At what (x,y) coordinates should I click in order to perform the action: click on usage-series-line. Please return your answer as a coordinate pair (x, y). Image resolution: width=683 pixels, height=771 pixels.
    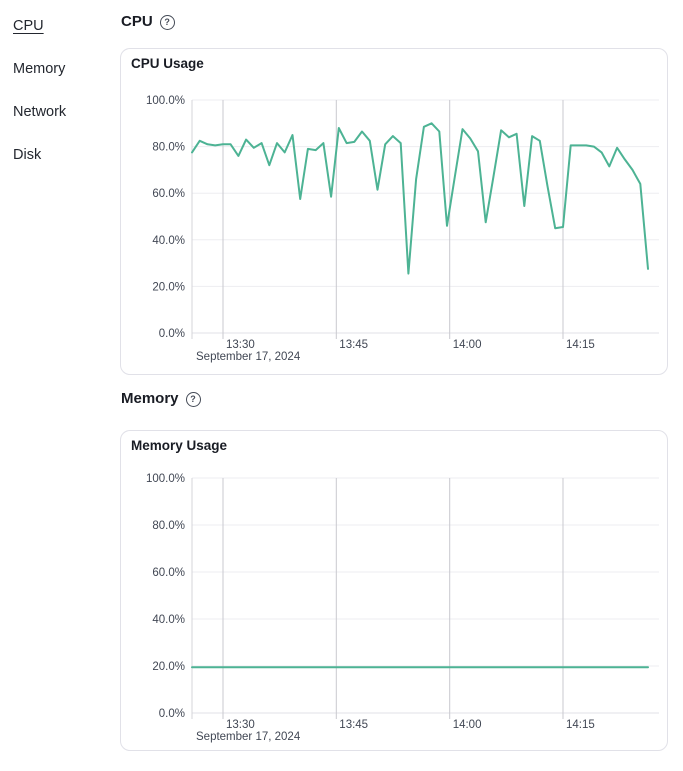
    Looking at the image, I should click on (420, 198).